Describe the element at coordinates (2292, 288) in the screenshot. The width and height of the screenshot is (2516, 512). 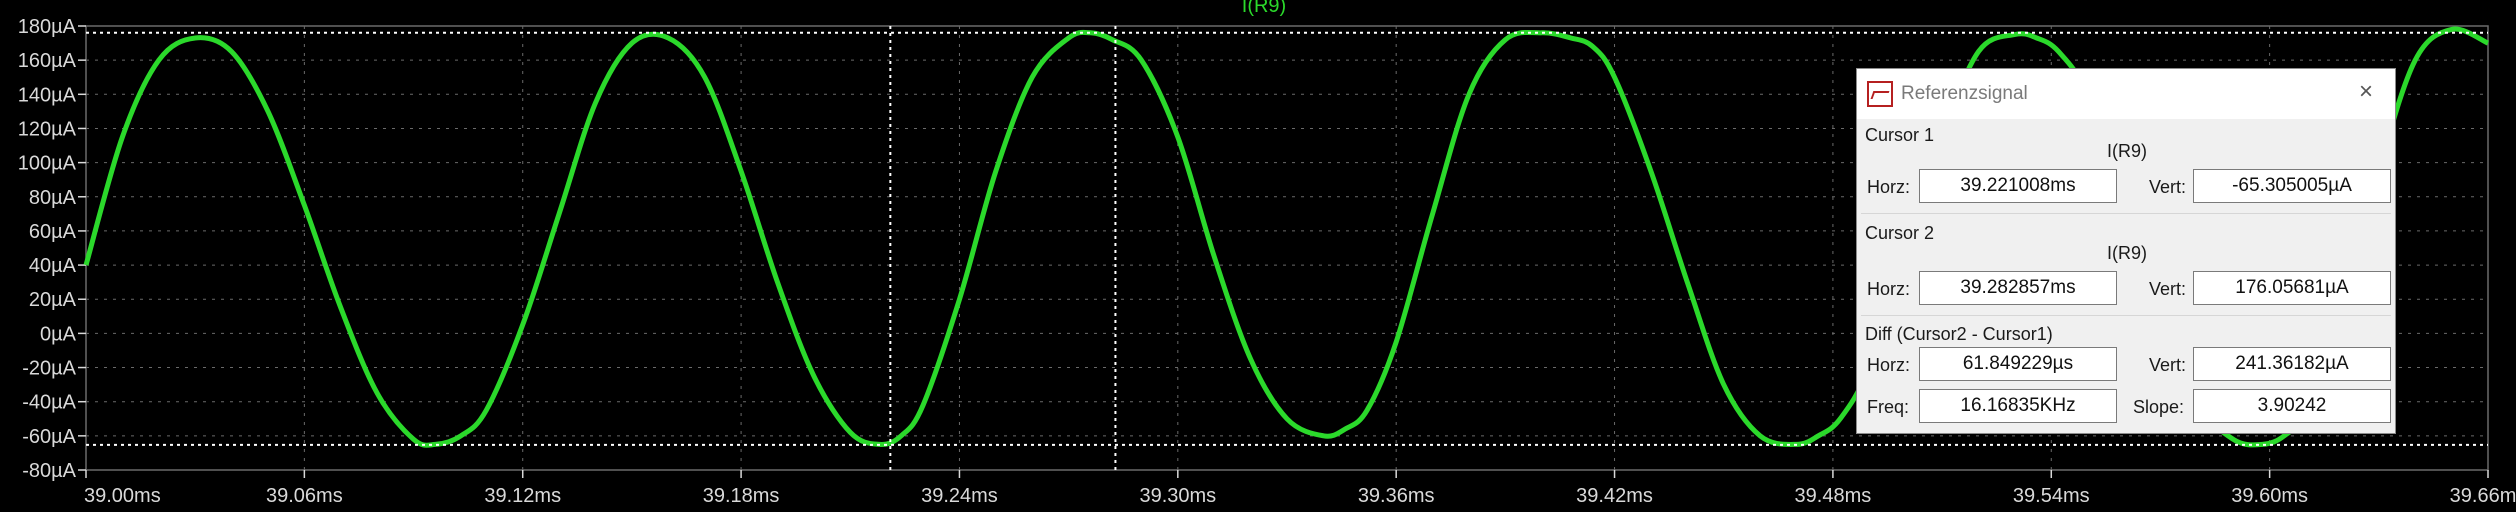
I see `cursor2-vert-field: 176.05681µA` at that location.